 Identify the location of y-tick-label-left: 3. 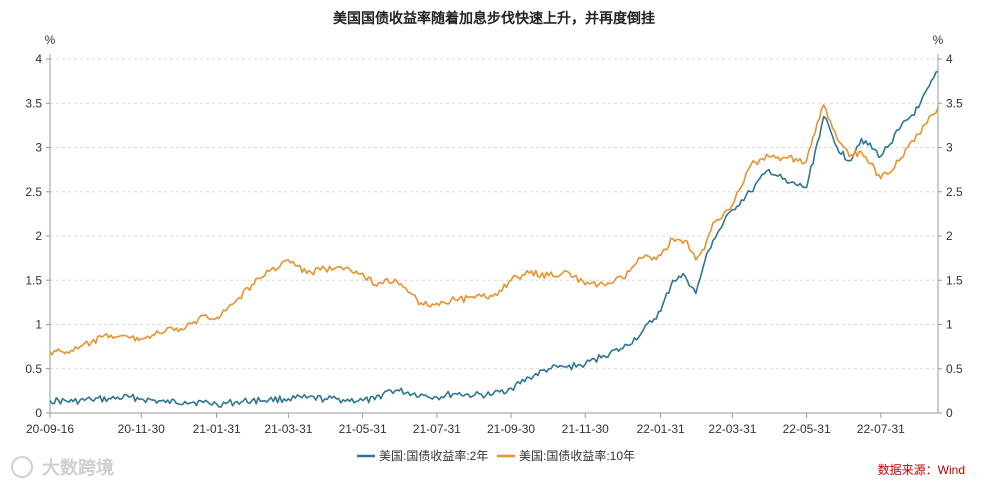
(38, 148).